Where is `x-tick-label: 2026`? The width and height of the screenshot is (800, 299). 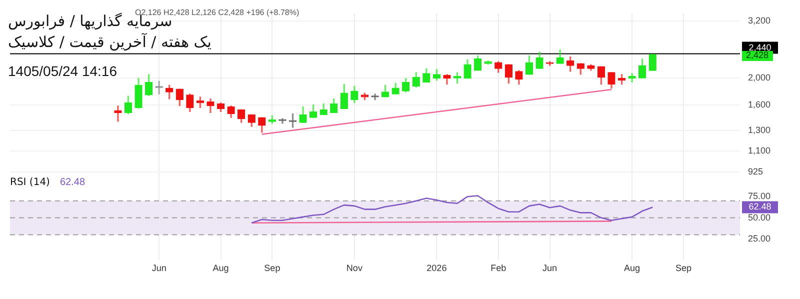
x-tick-label: 2026 is located at coordinates (436, 268).